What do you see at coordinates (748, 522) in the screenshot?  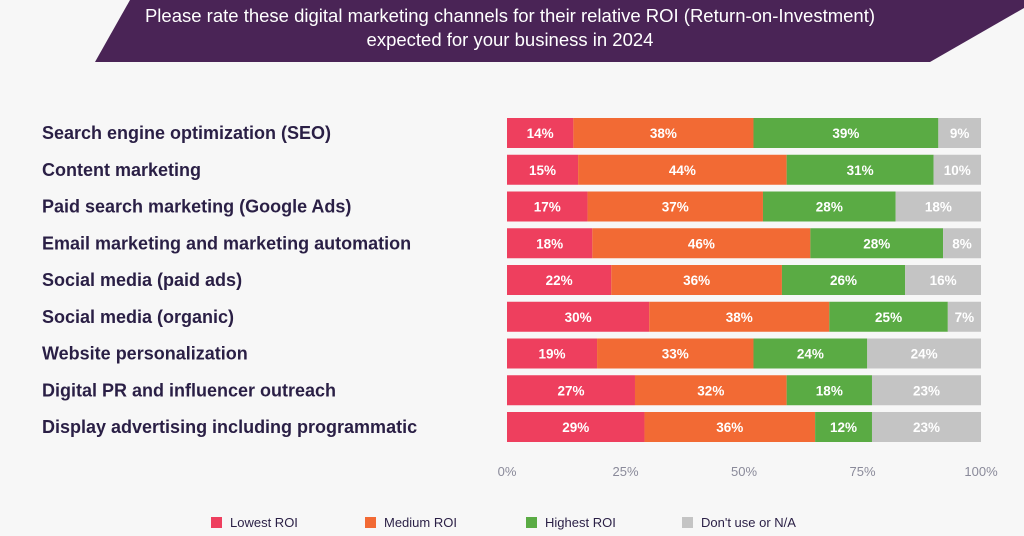 I see `legend-label: Don't use or N/A` at bounding box center [748, 522].